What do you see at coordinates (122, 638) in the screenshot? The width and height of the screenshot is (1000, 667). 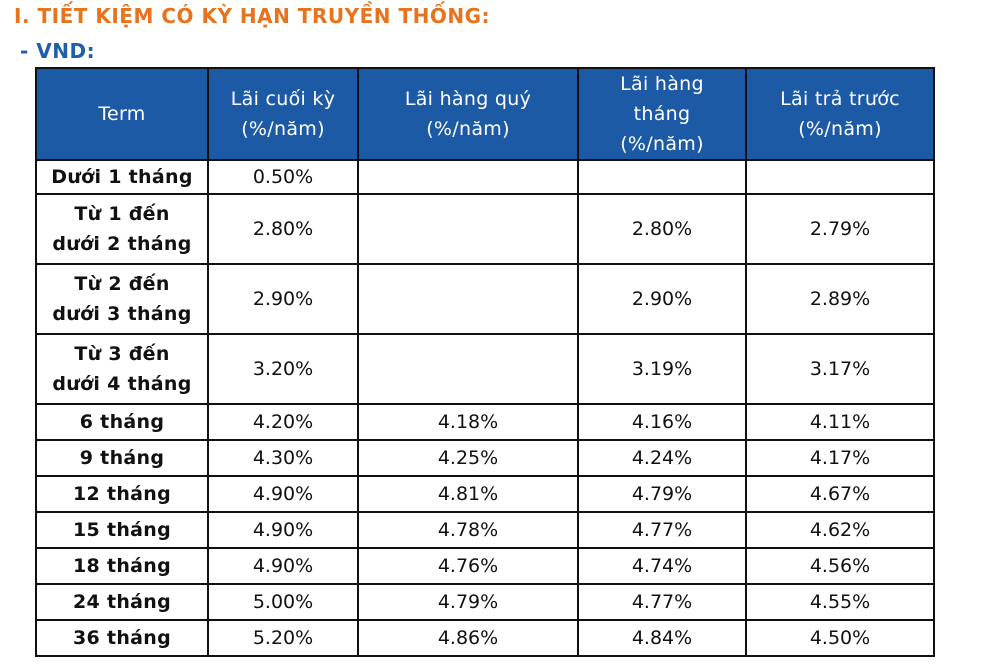 I see `term-cell: 36 tháng` at bounding box center [122, 638].